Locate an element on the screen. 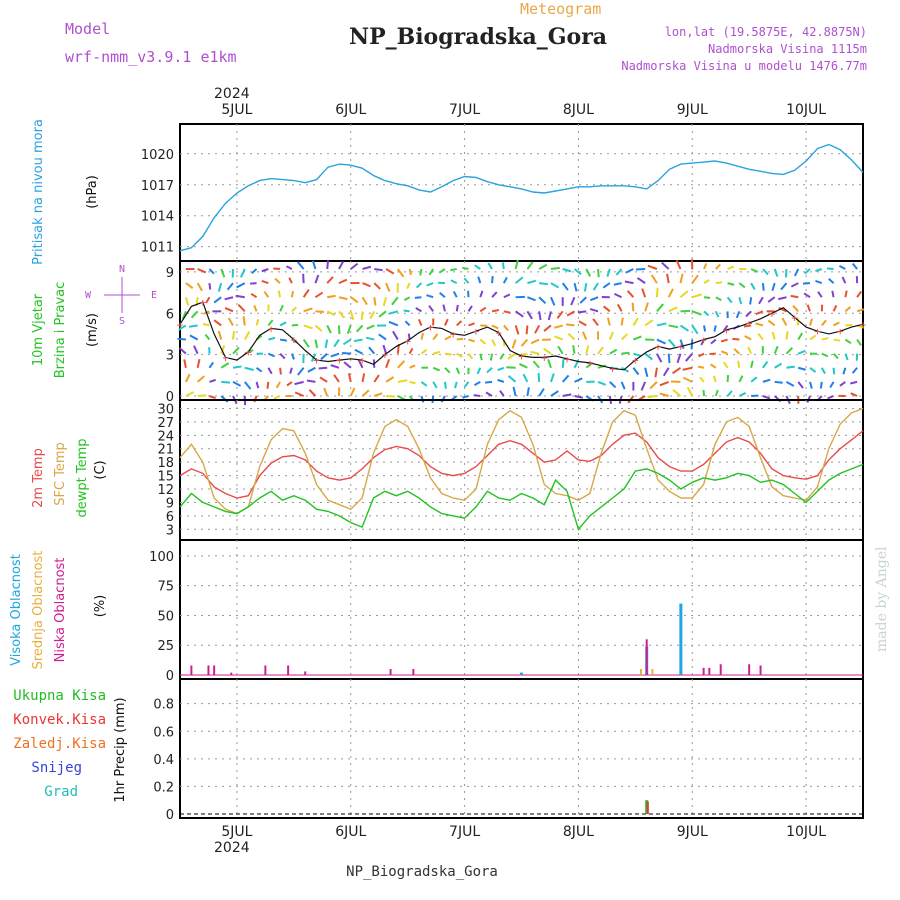 This screenshot has height=900, width=900. precip-ytick-label: 0 is located at coordinates (170, 815).